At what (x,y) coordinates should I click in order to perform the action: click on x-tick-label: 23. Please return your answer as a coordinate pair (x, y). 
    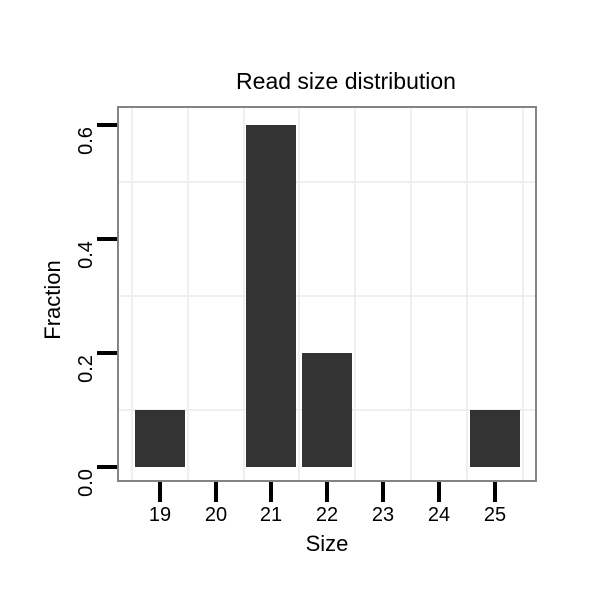
    Looking at the image, I should click on (383, 515).